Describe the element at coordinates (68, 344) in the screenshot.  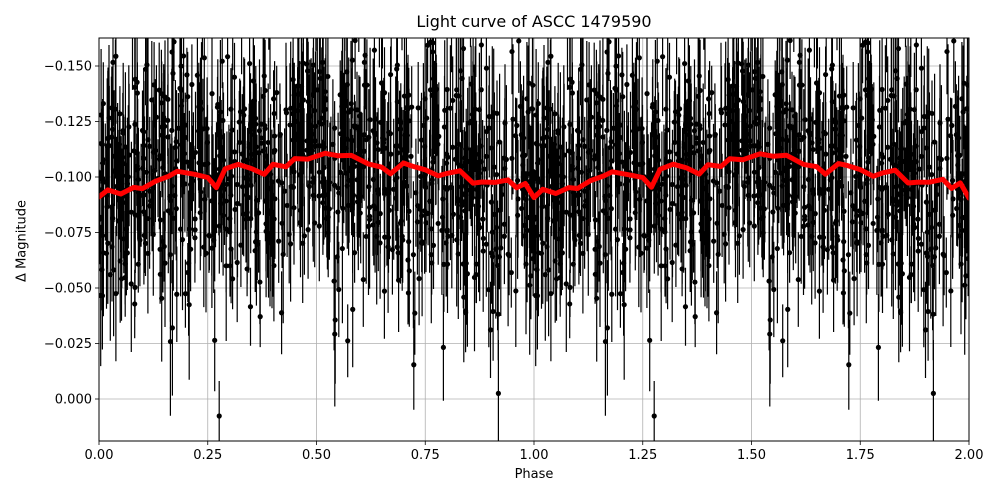
I see `y-tick-label: −0.025` at that location.